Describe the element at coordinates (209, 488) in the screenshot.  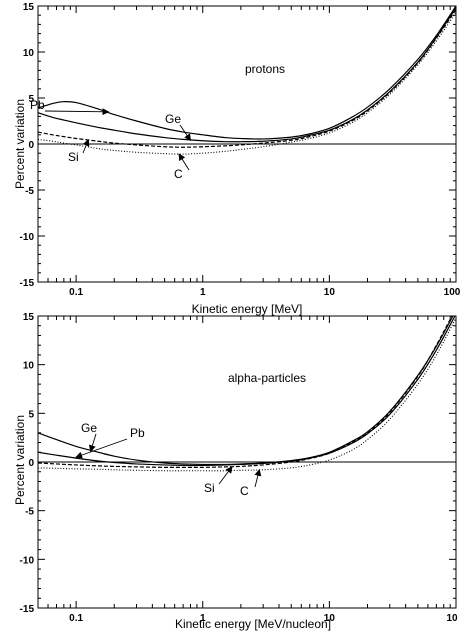
I see `alpha-curve-label-si: Si` at that location.